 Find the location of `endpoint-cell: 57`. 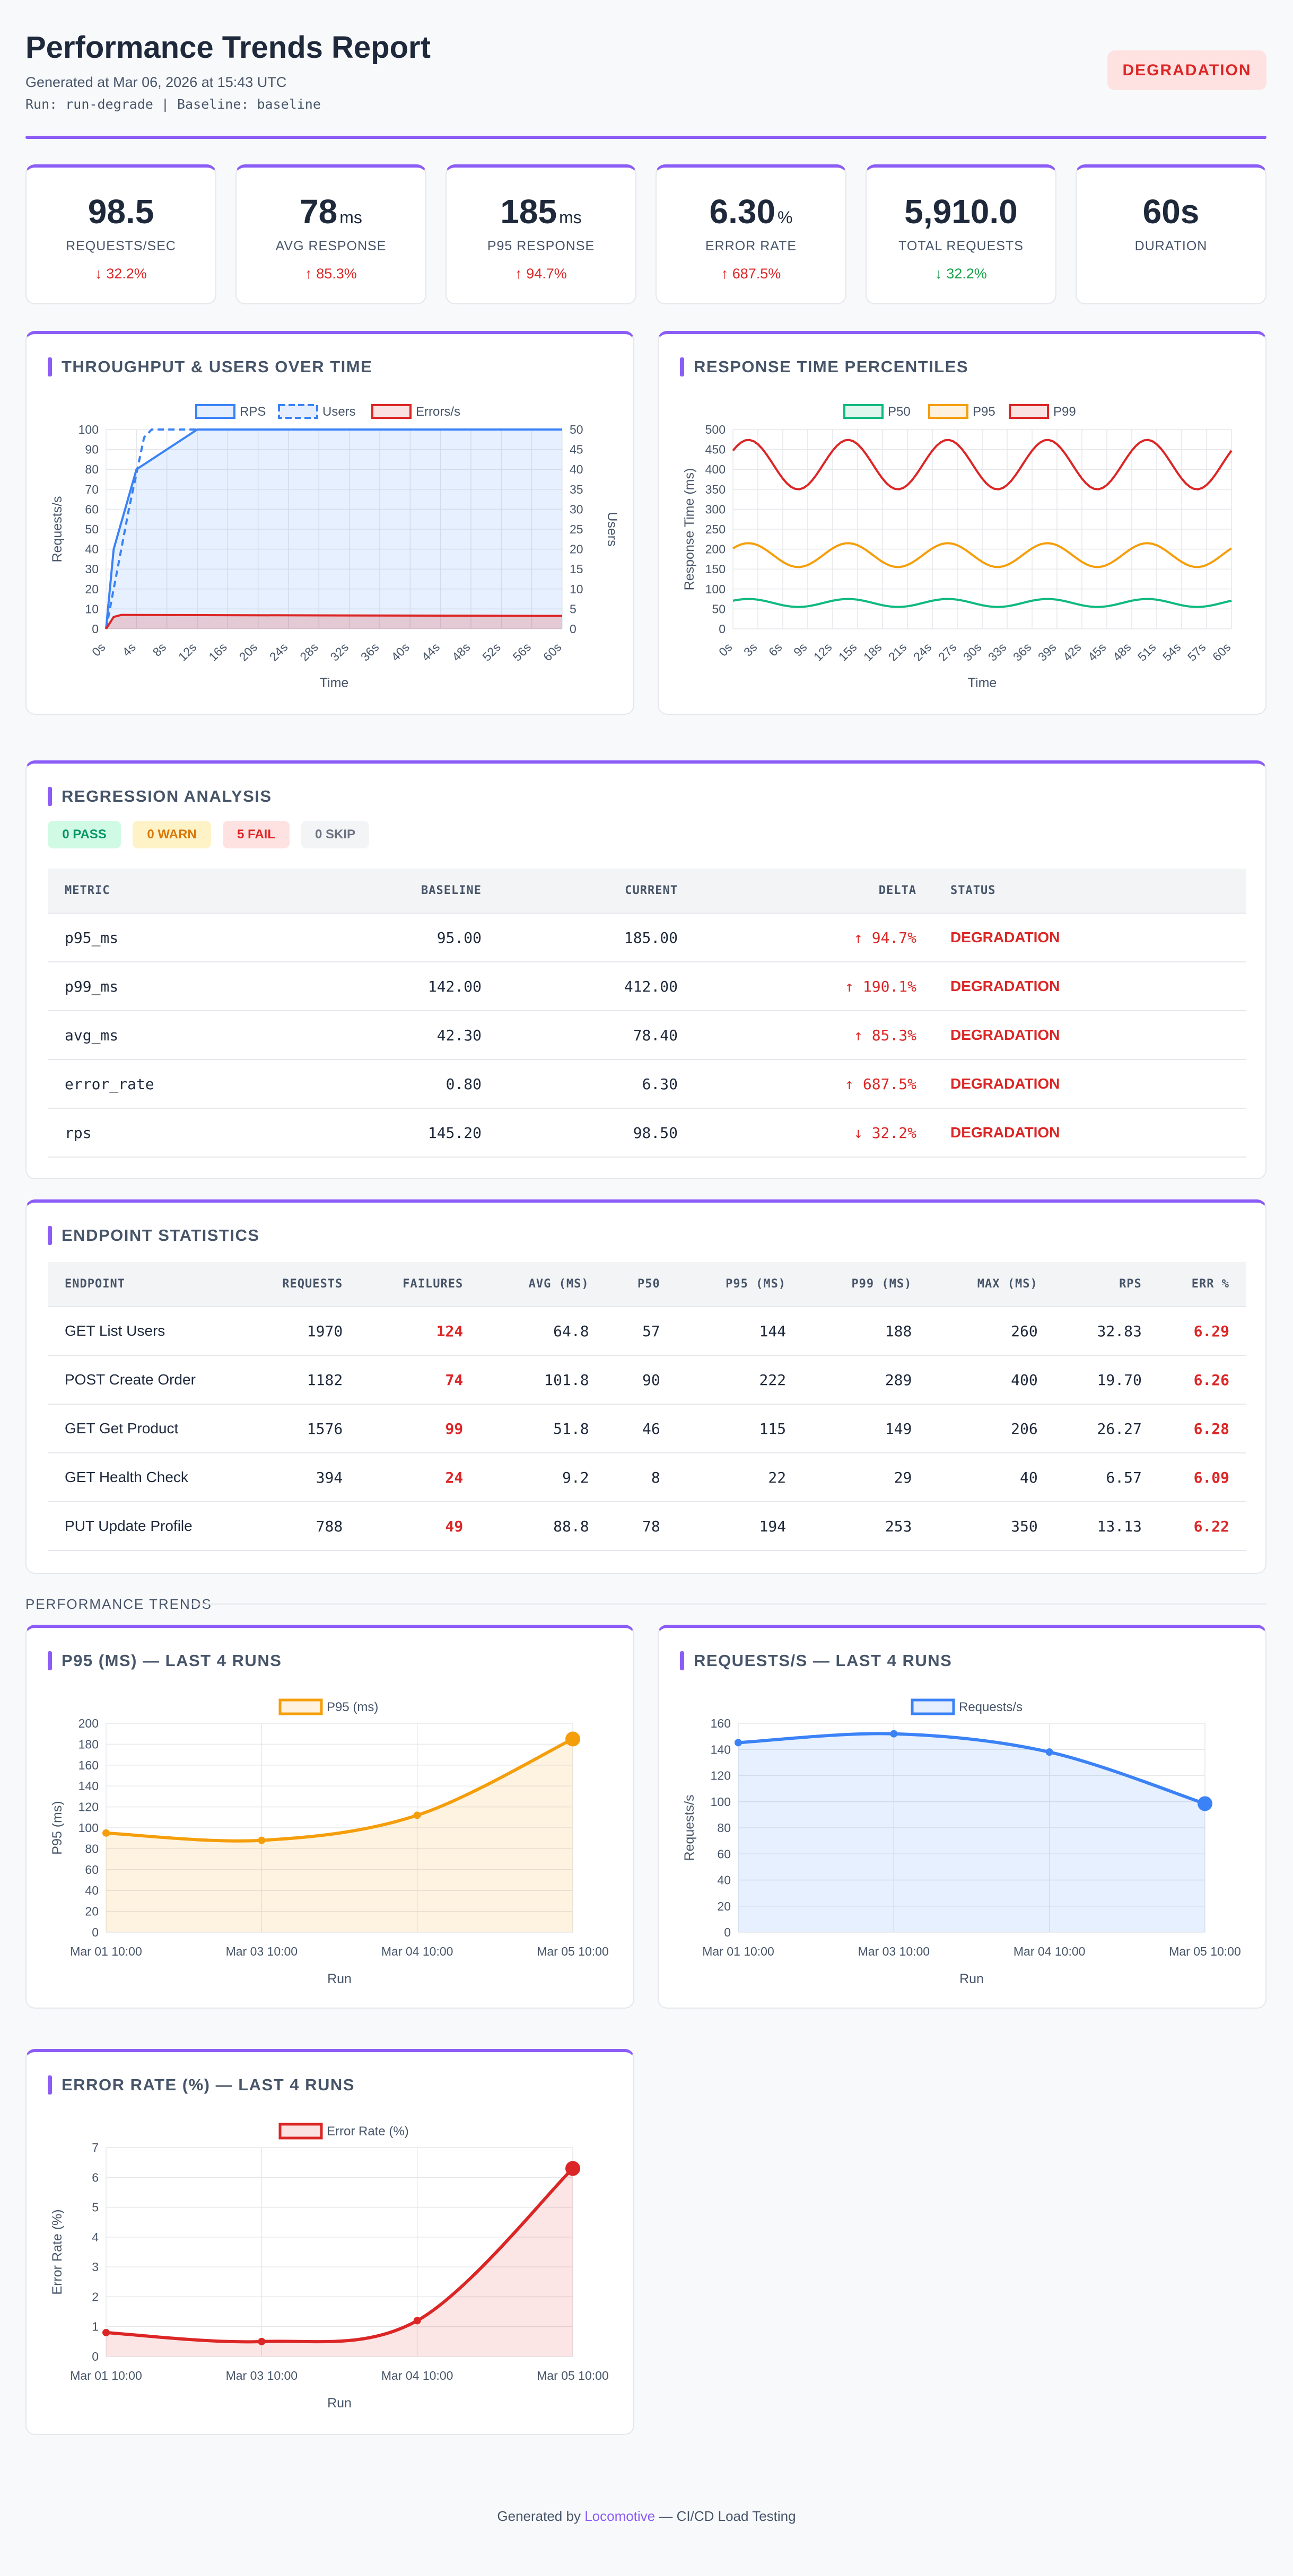

endpoint-cell: 57 is located at coordinates (641, 1331).